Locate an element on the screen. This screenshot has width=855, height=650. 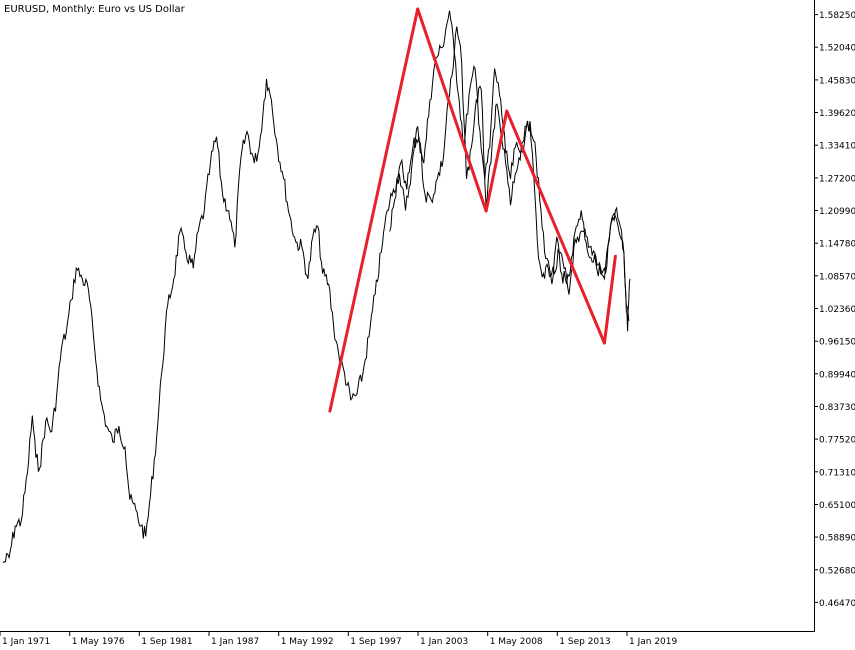
price-axis-label: 1.27200 is located at coordinates (837, 179).